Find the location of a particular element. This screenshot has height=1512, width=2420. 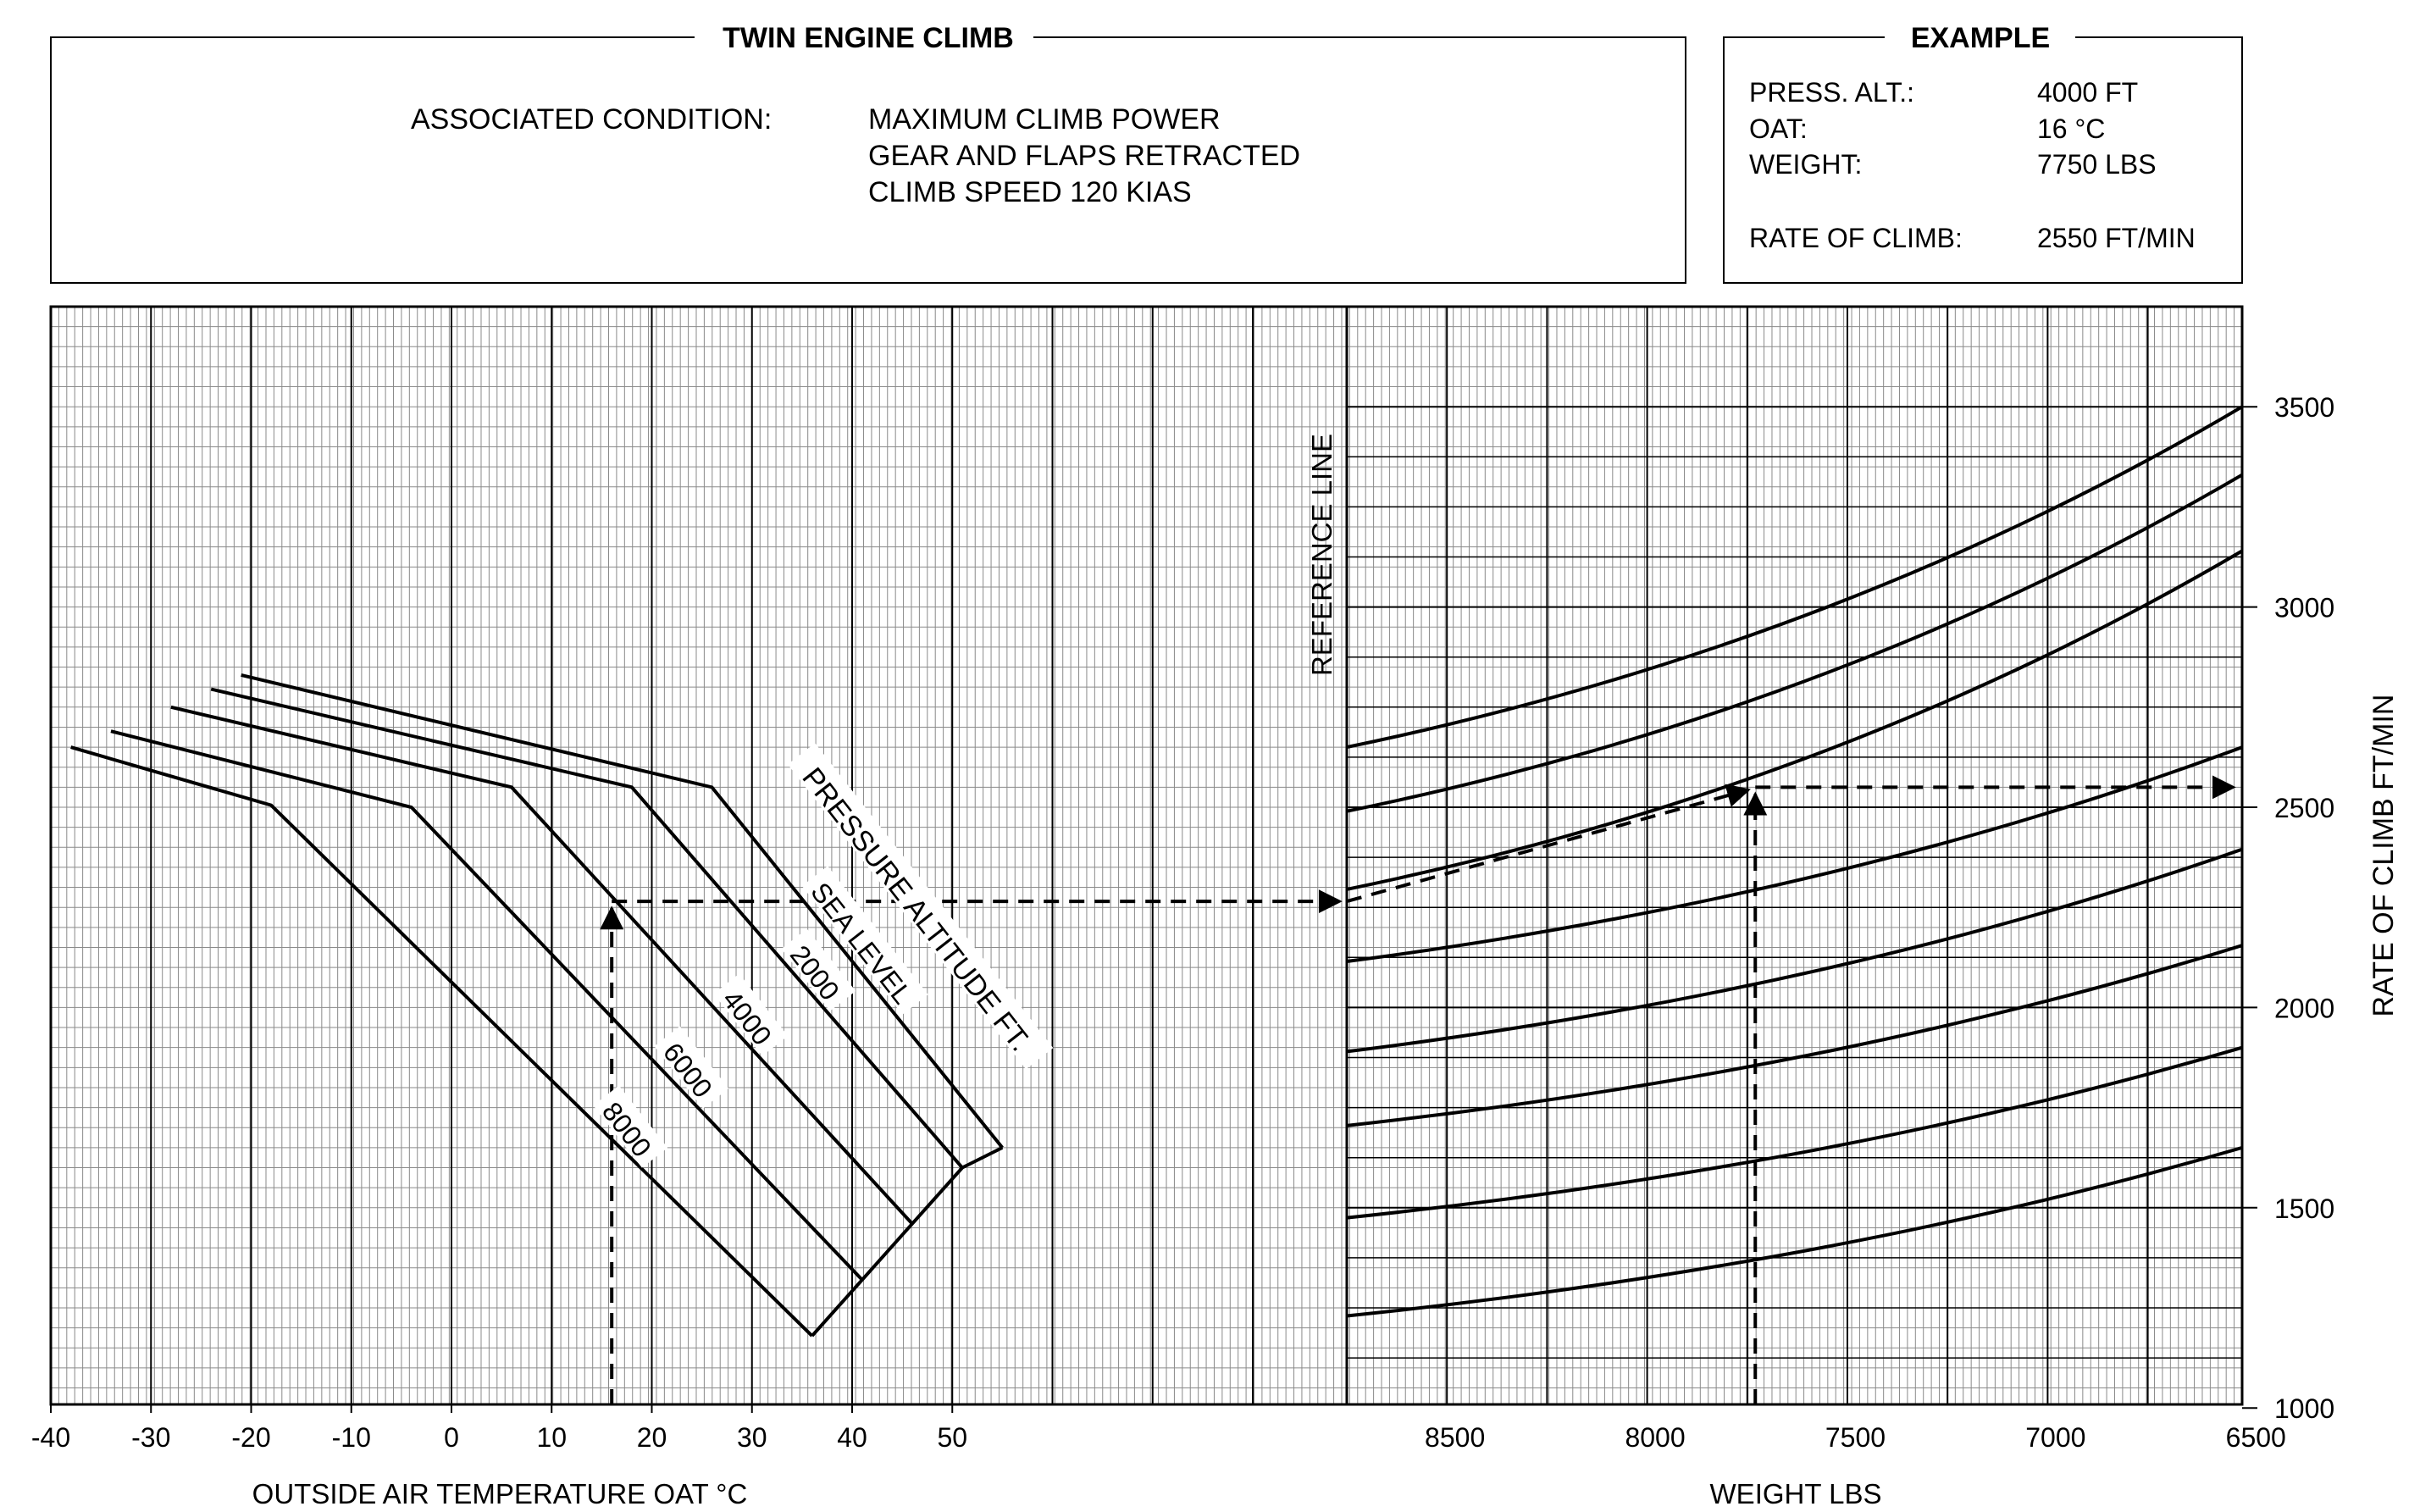

rate-tick-label: 2500 is located at coordinates (2304, 808).